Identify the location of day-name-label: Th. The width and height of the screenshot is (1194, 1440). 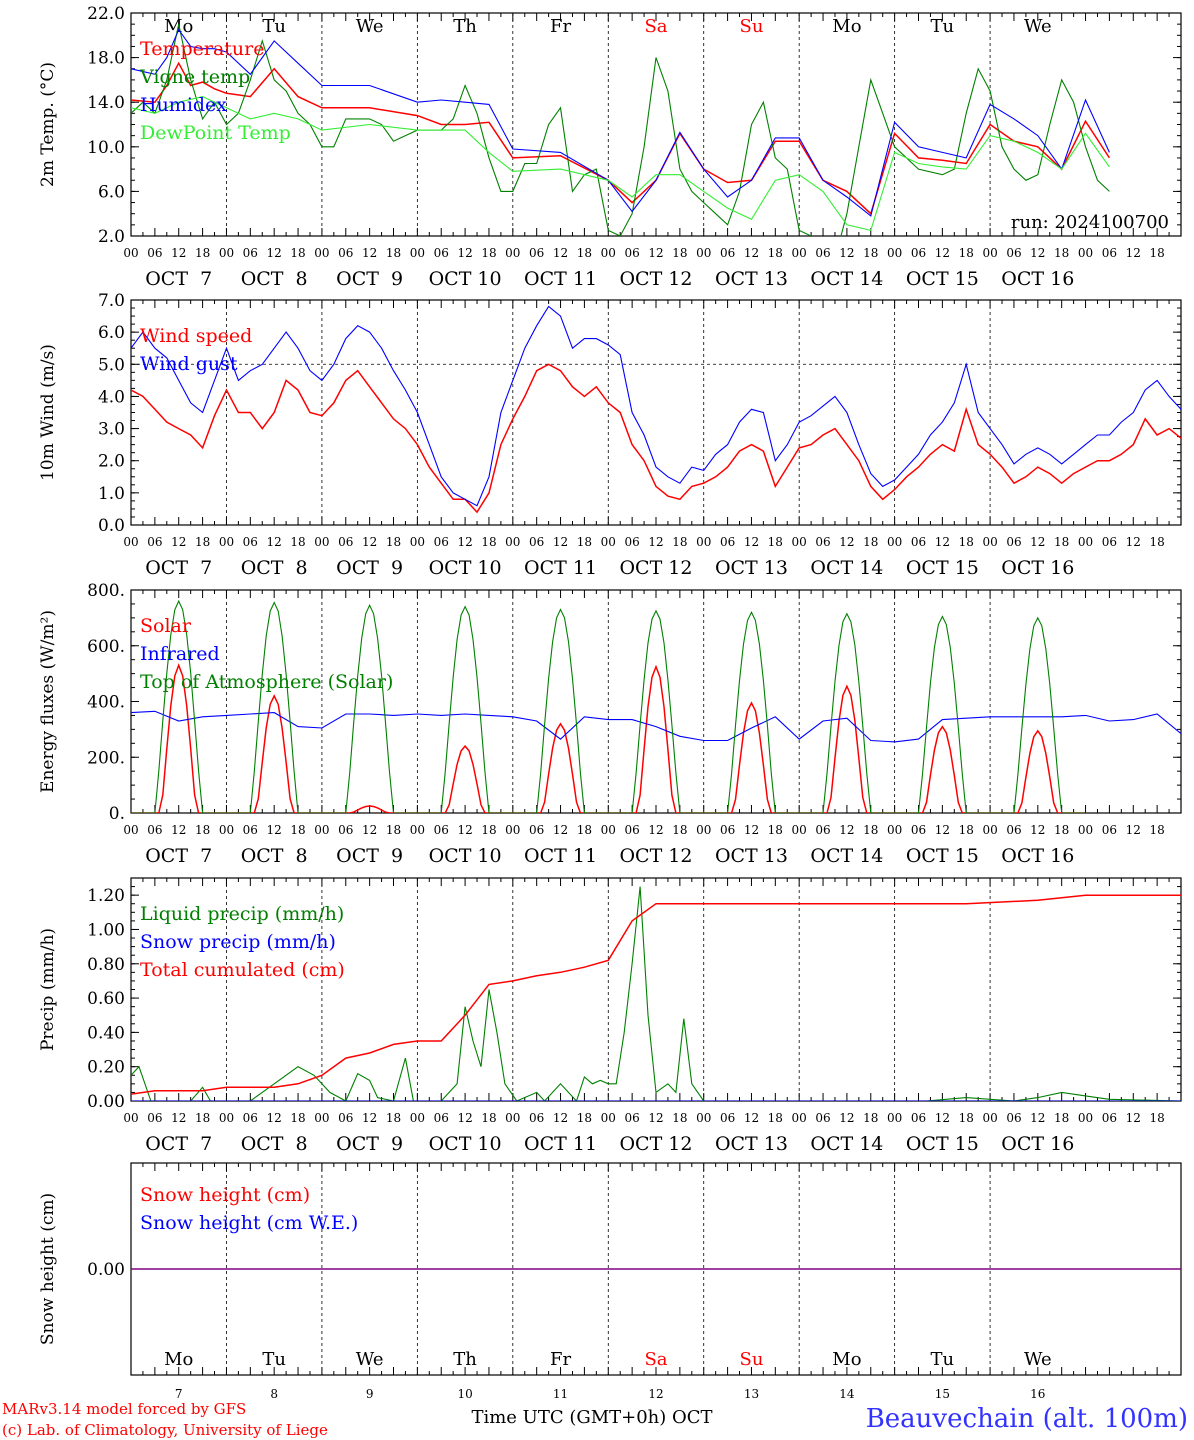
(465, 1359).